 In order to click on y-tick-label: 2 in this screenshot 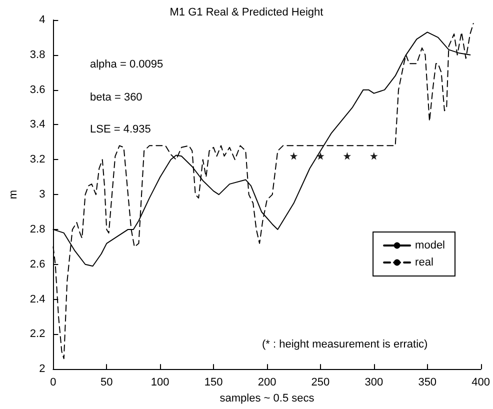, I will do `click(42, 369)`.